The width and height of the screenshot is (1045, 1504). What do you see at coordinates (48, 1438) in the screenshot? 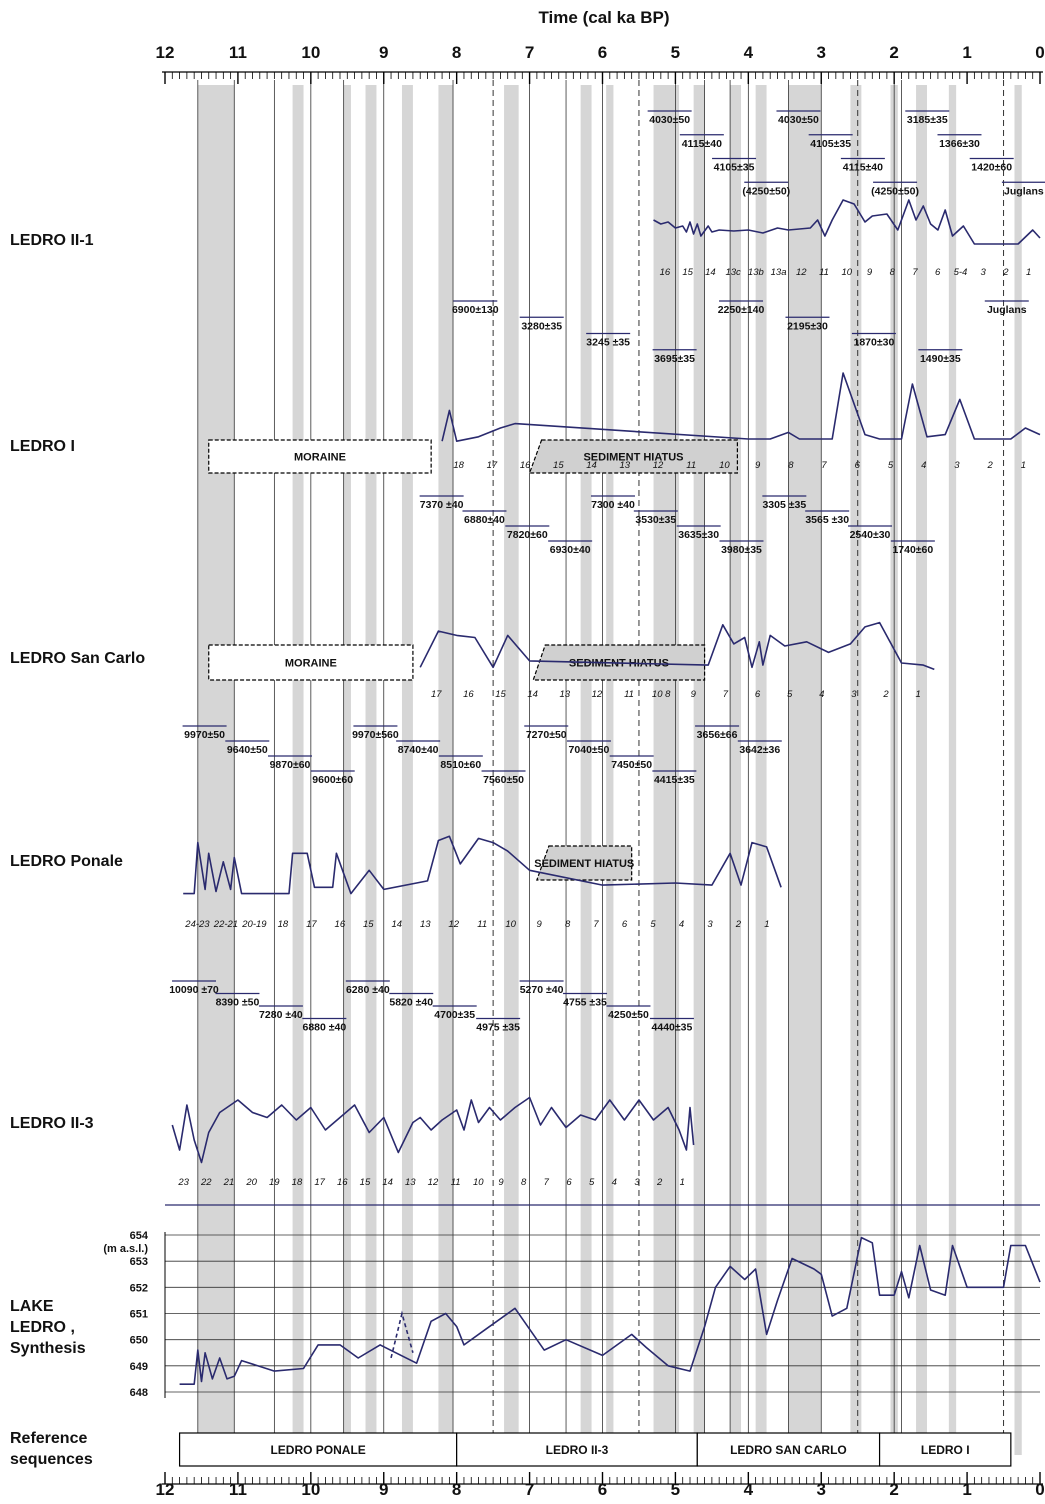
I see `reference-label-0: Reference` at bounding box center [48, 1438].